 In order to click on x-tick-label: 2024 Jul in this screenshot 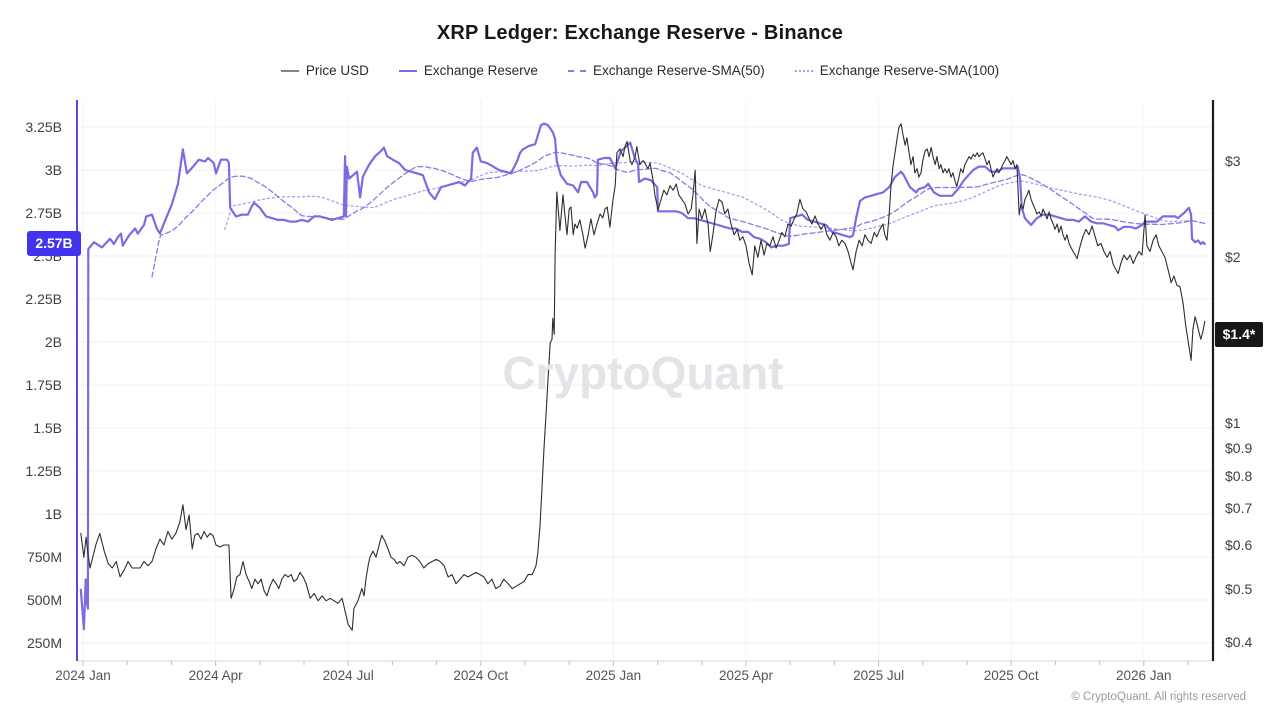, I will do `click(348, 675)`.